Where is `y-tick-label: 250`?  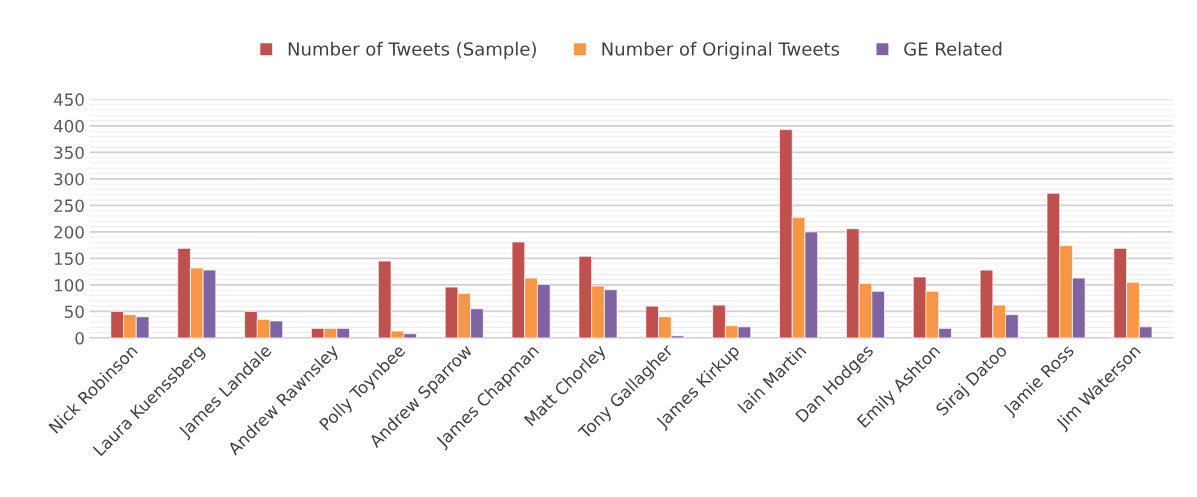 y-tick-label: 250 is located at coordinates (69, 205).